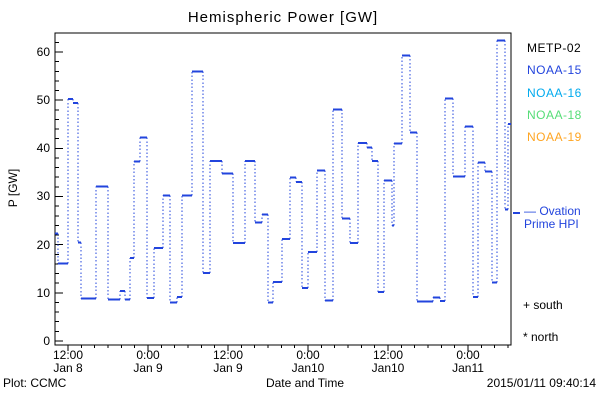 This screenshot has width=600, height=400. What do you see at coordinates (43, 244) in the screenshot?
I see `y-tick-label: 20` at bounding box center [43, 244].